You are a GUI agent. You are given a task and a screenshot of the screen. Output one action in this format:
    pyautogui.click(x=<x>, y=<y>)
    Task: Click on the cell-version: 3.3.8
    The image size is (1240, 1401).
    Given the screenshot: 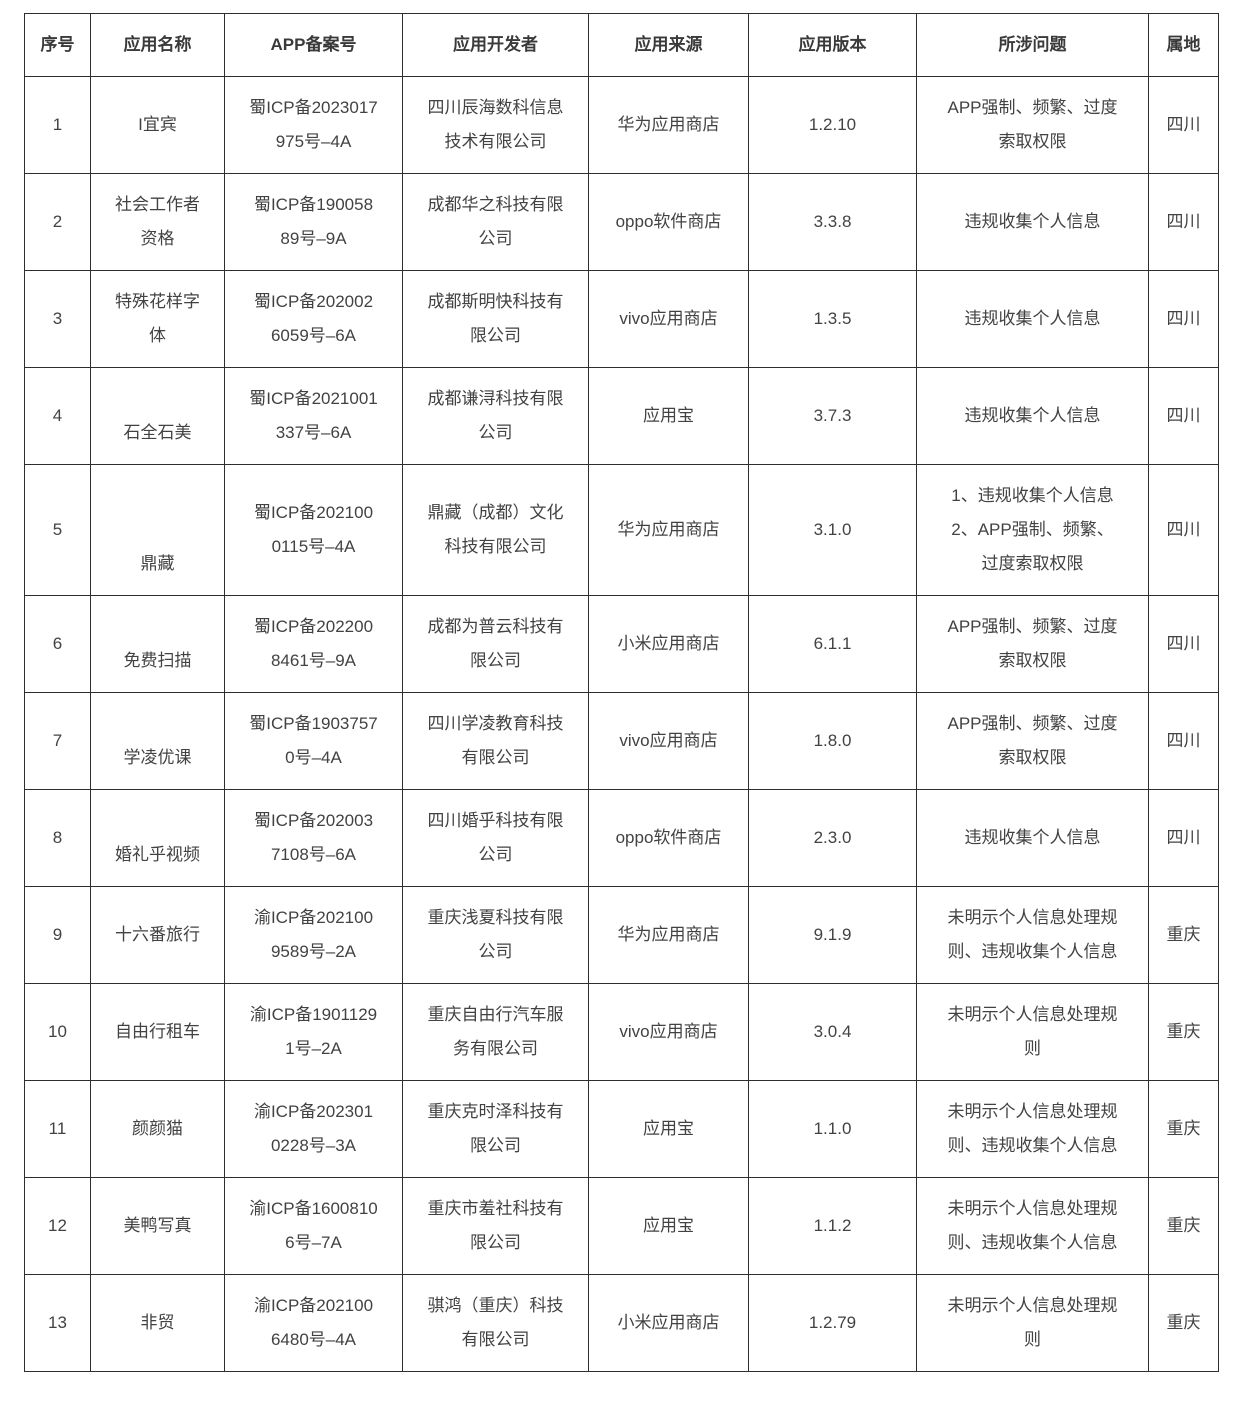 What is the action you would take?
    pyautogui.click(x=832, y=222)
    